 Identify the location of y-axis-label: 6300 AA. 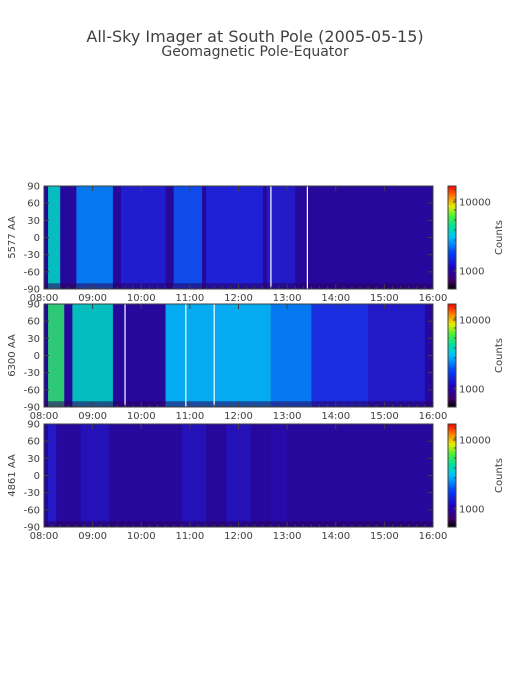
(12, 355).